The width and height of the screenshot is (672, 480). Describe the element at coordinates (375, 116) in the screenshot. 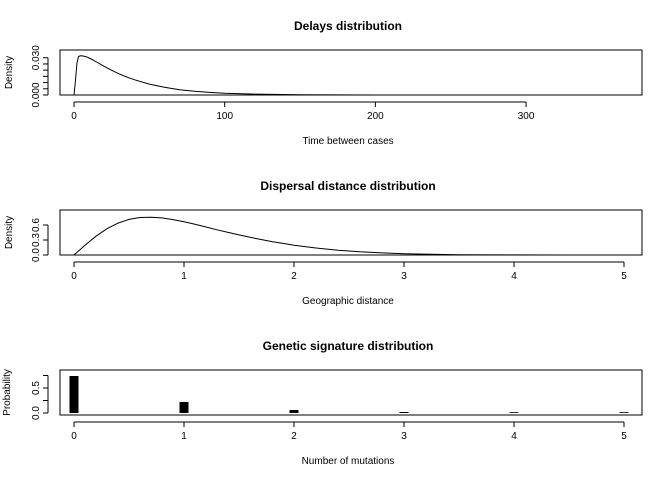

I see `x-tick-label: 200` at that location.